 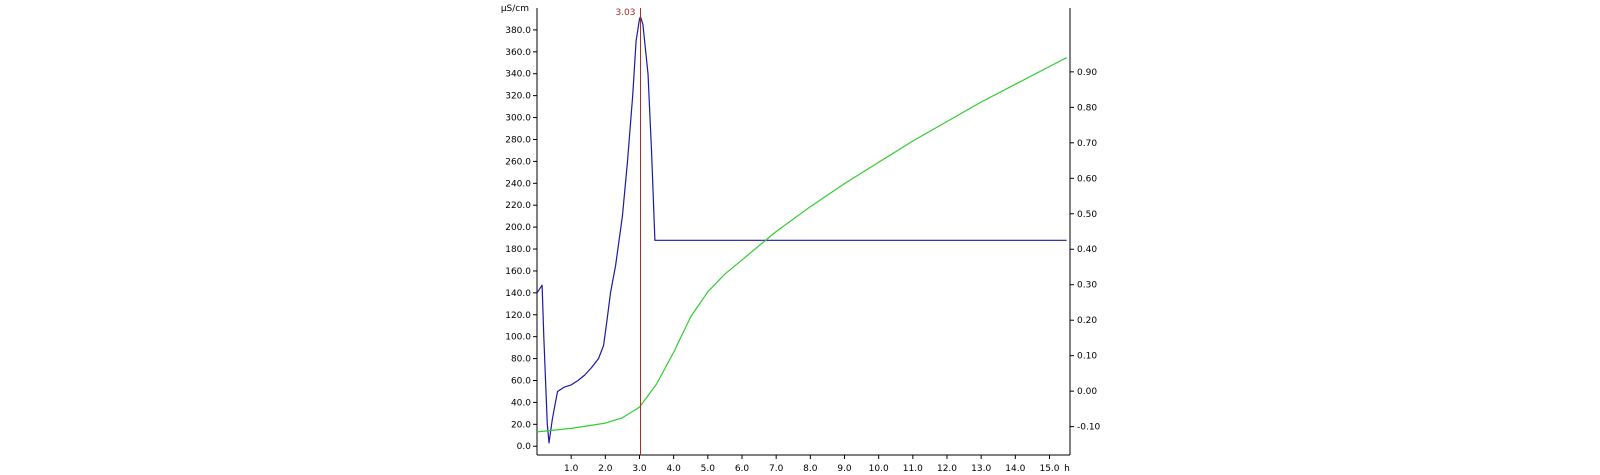 What do you see at coordinates (625, 13) in the screenshot?
I see `marker-label: 3.03` at bounding box center [625, 13].